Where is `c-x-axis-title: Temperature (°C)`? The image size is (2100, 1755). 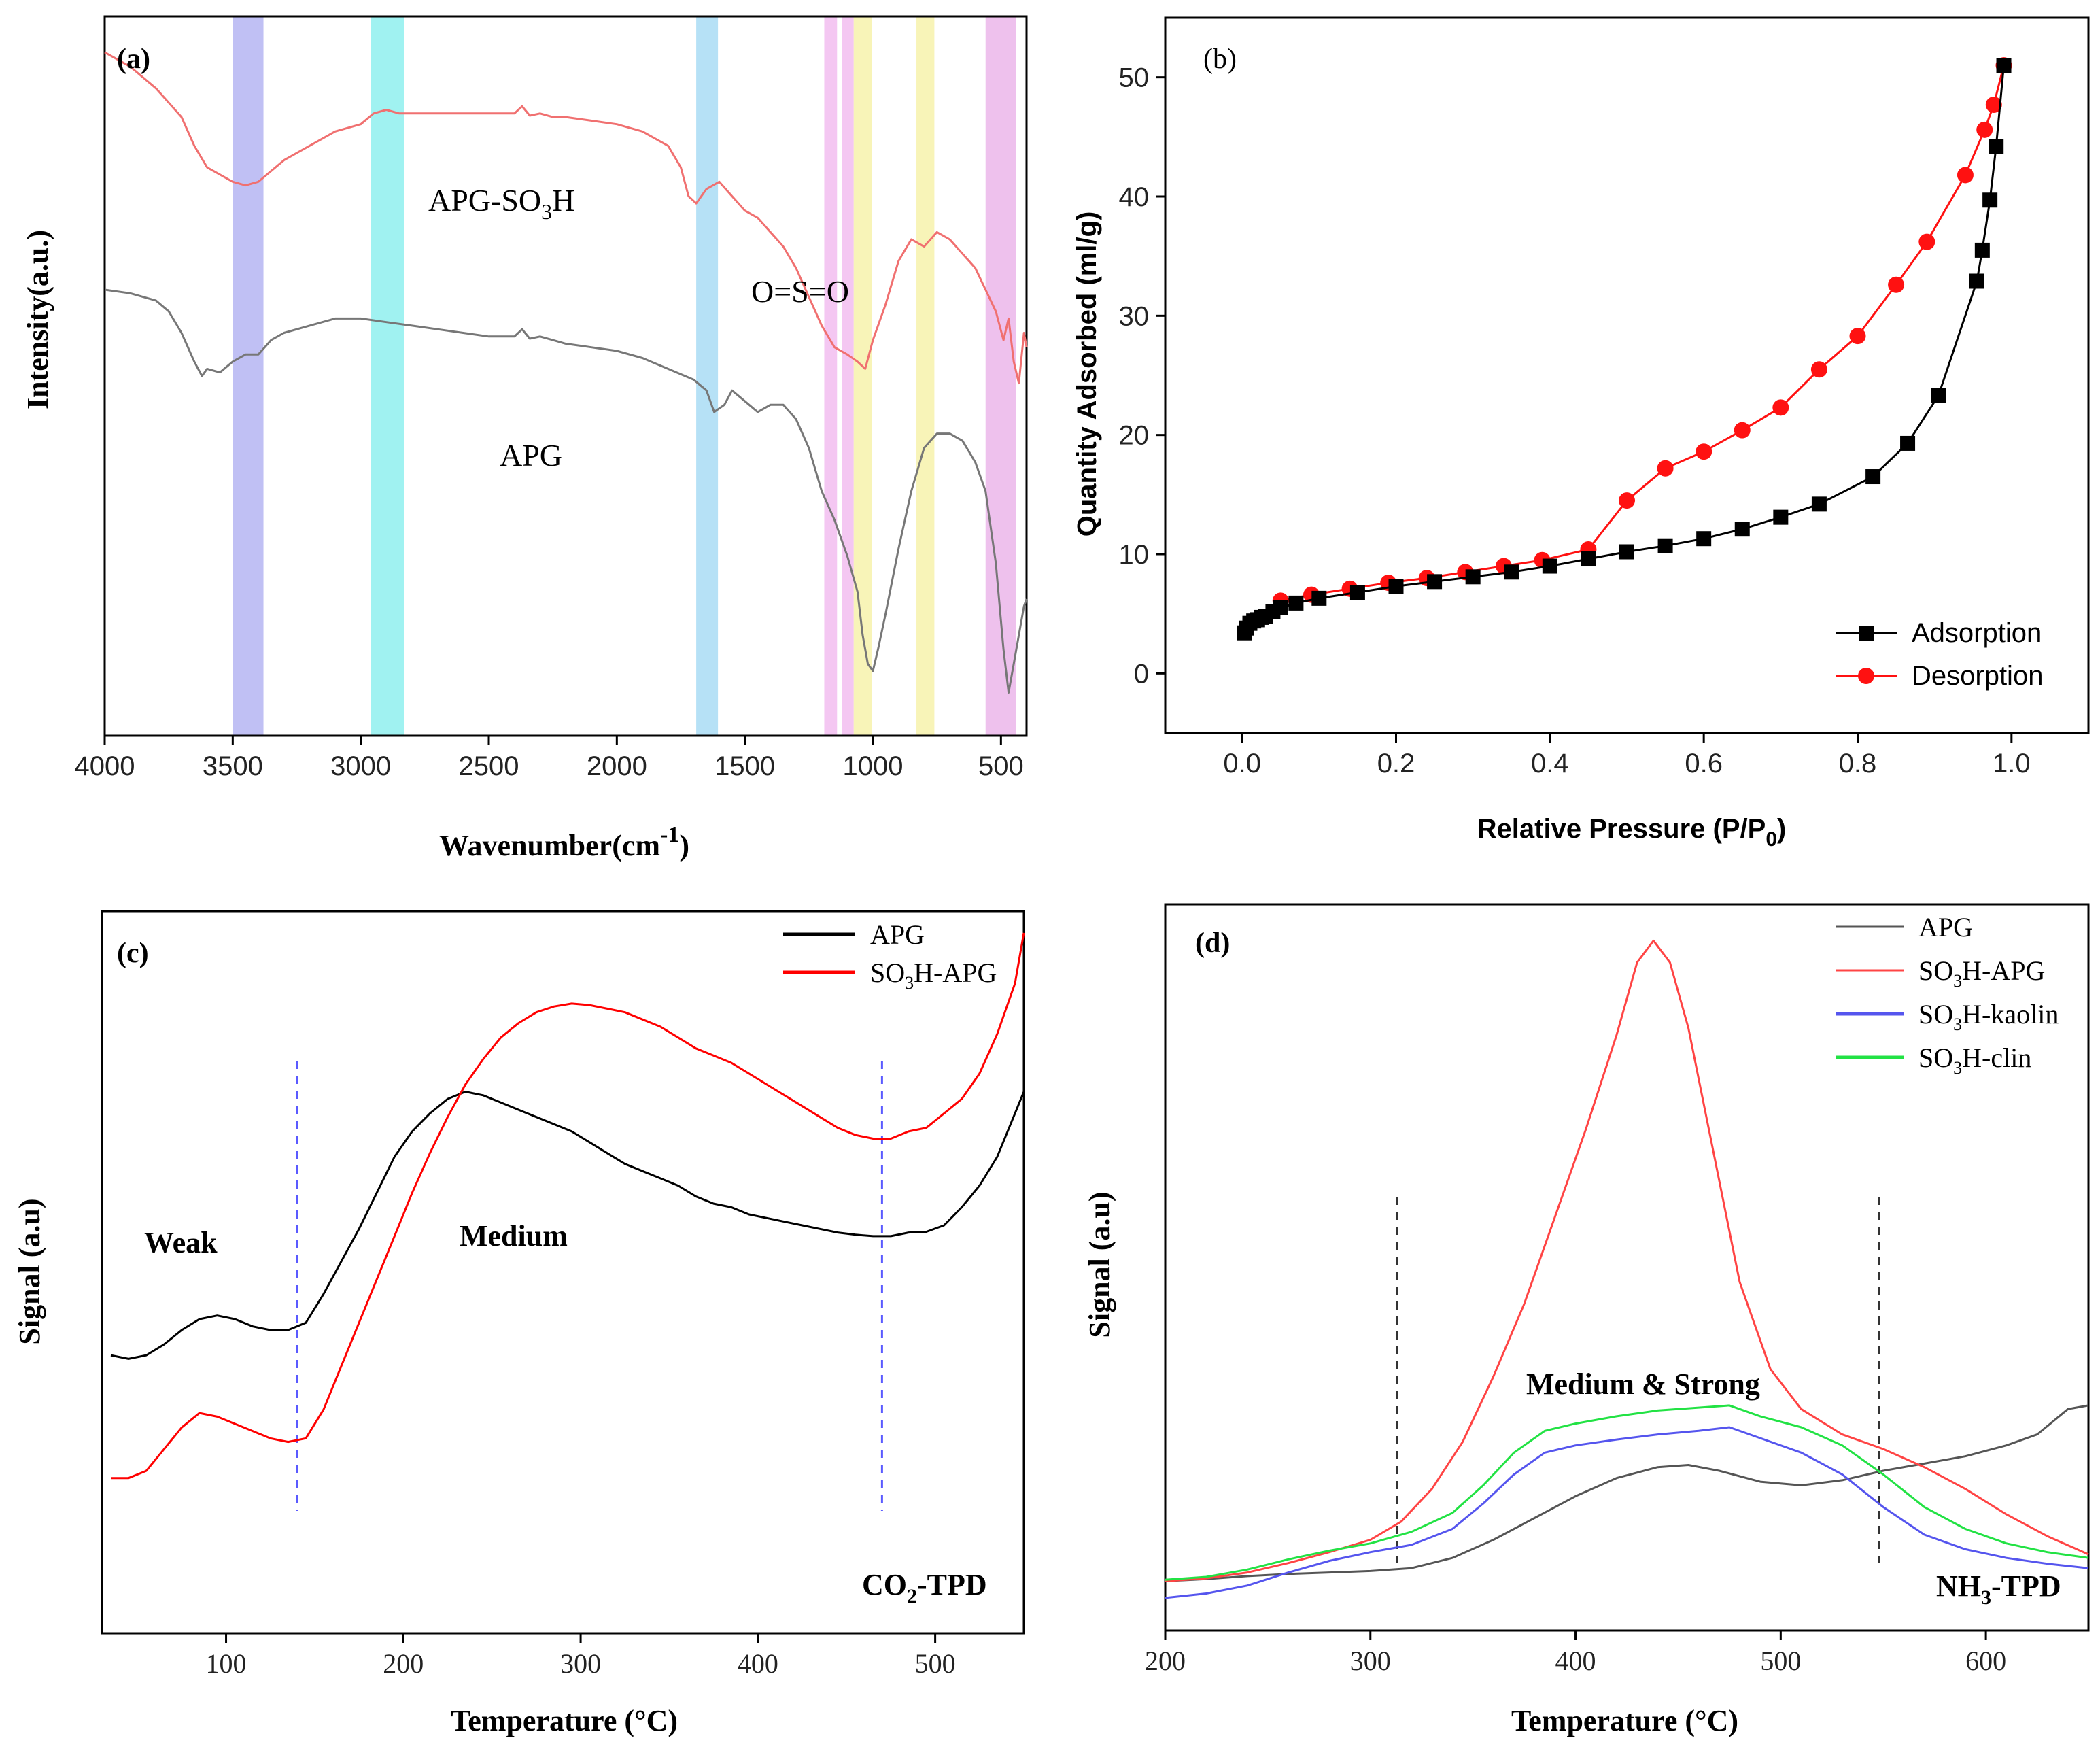
c-x-axis-title: Temperature (°C) is located at coordinates (564, 1721).